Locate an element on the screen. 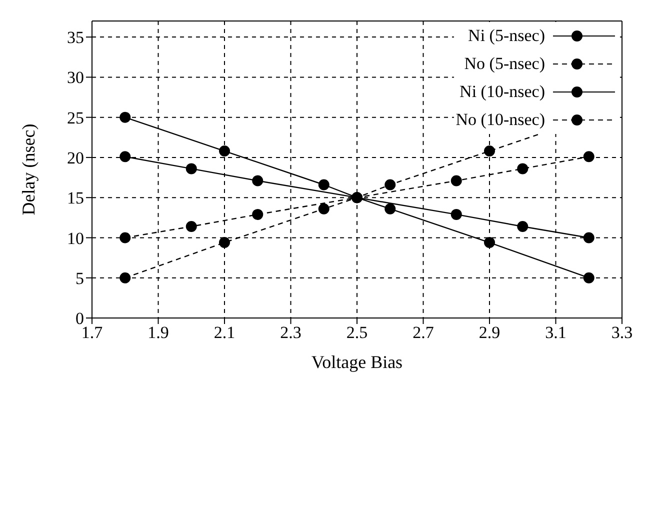  x-tick-label: 2.5 is located at coordinates (357, 332).